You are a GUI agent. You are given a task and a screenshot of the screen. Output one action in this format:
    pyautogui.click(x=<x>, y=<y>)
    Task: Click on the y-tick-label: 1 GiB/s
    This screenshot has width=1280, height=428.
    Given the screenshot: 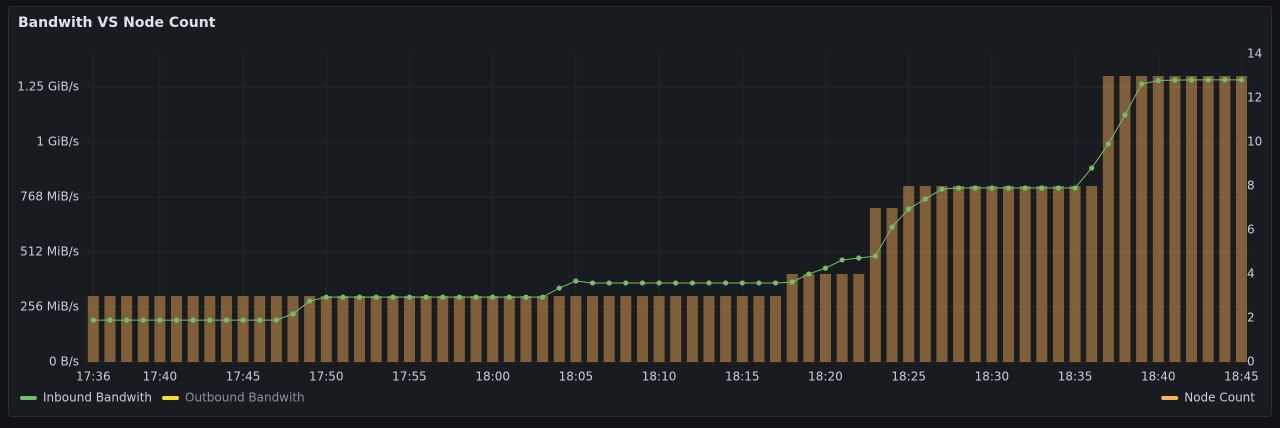 What is the action you would take?
    pyautogui.click(x=57, y=142)
    